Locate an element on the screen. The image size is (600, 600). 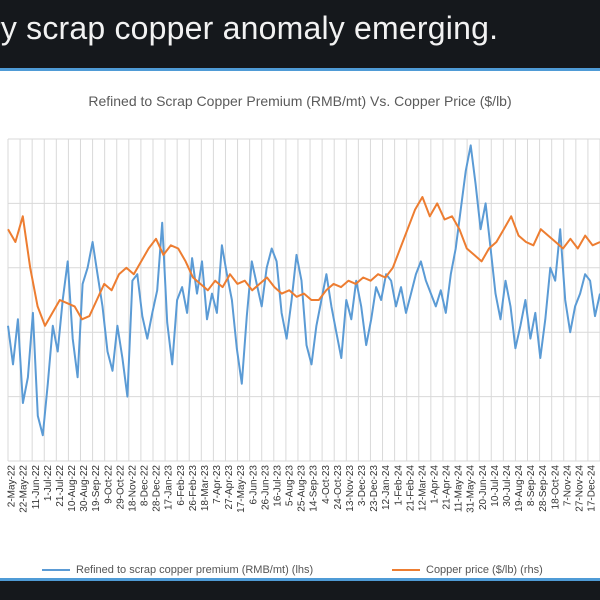
x-tick-label: 19-Sep-22 is located at coordinates (96, 488).